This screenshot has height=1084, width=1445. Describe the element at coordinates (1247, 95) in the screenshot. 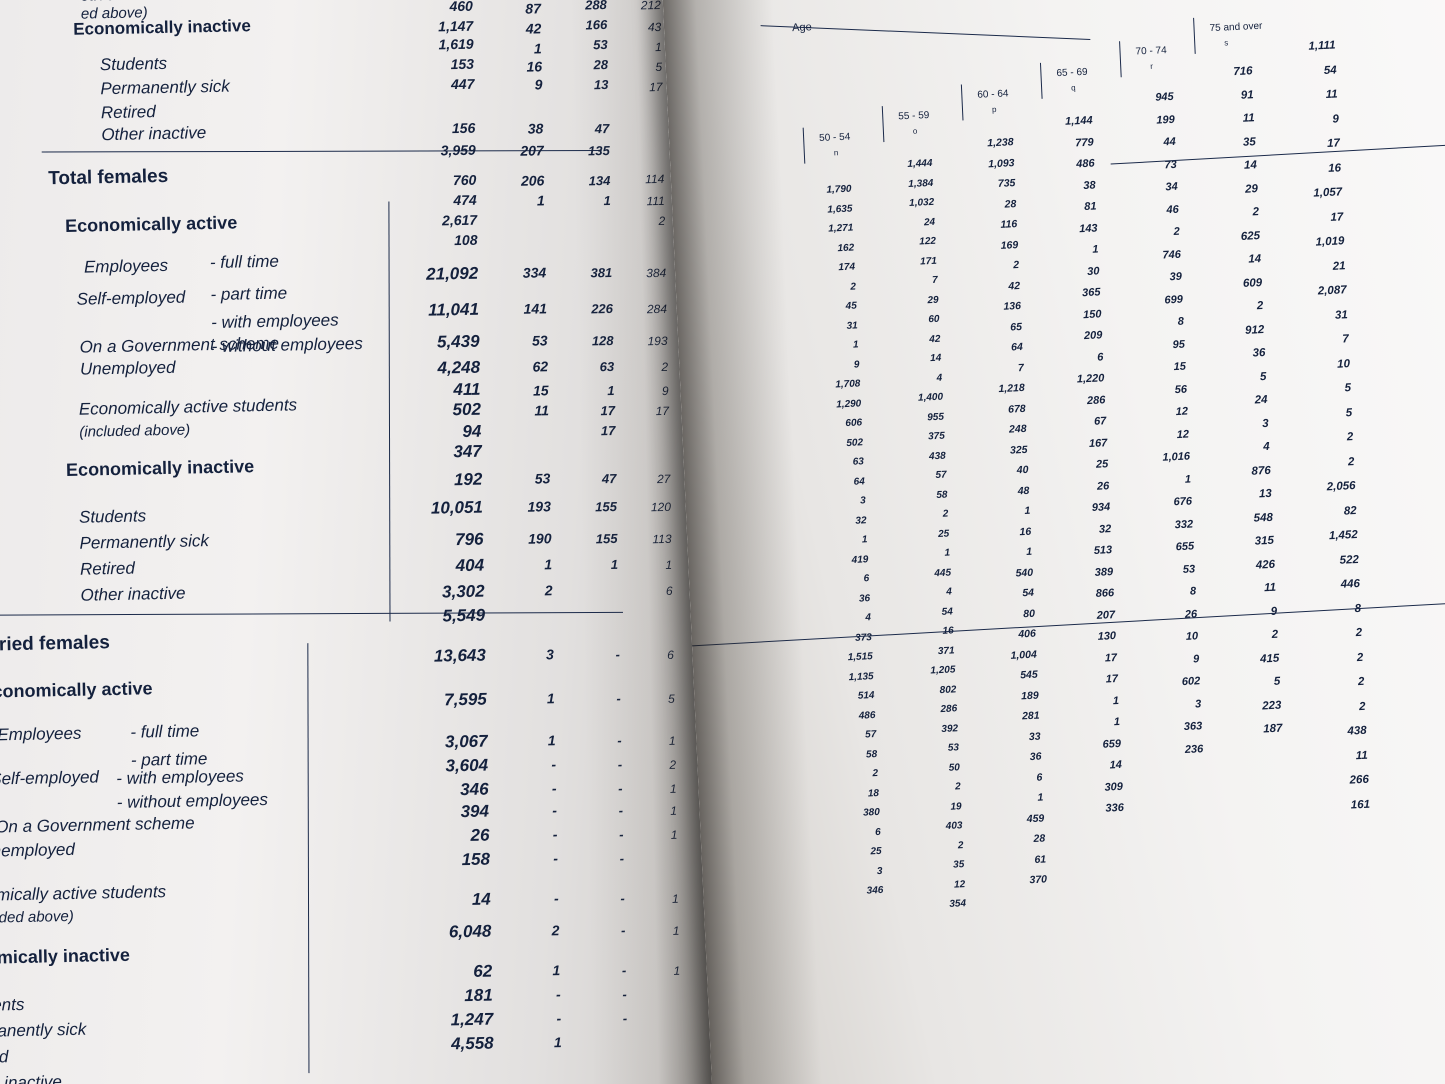

I see `right-75-over-cell: 91` at that location.